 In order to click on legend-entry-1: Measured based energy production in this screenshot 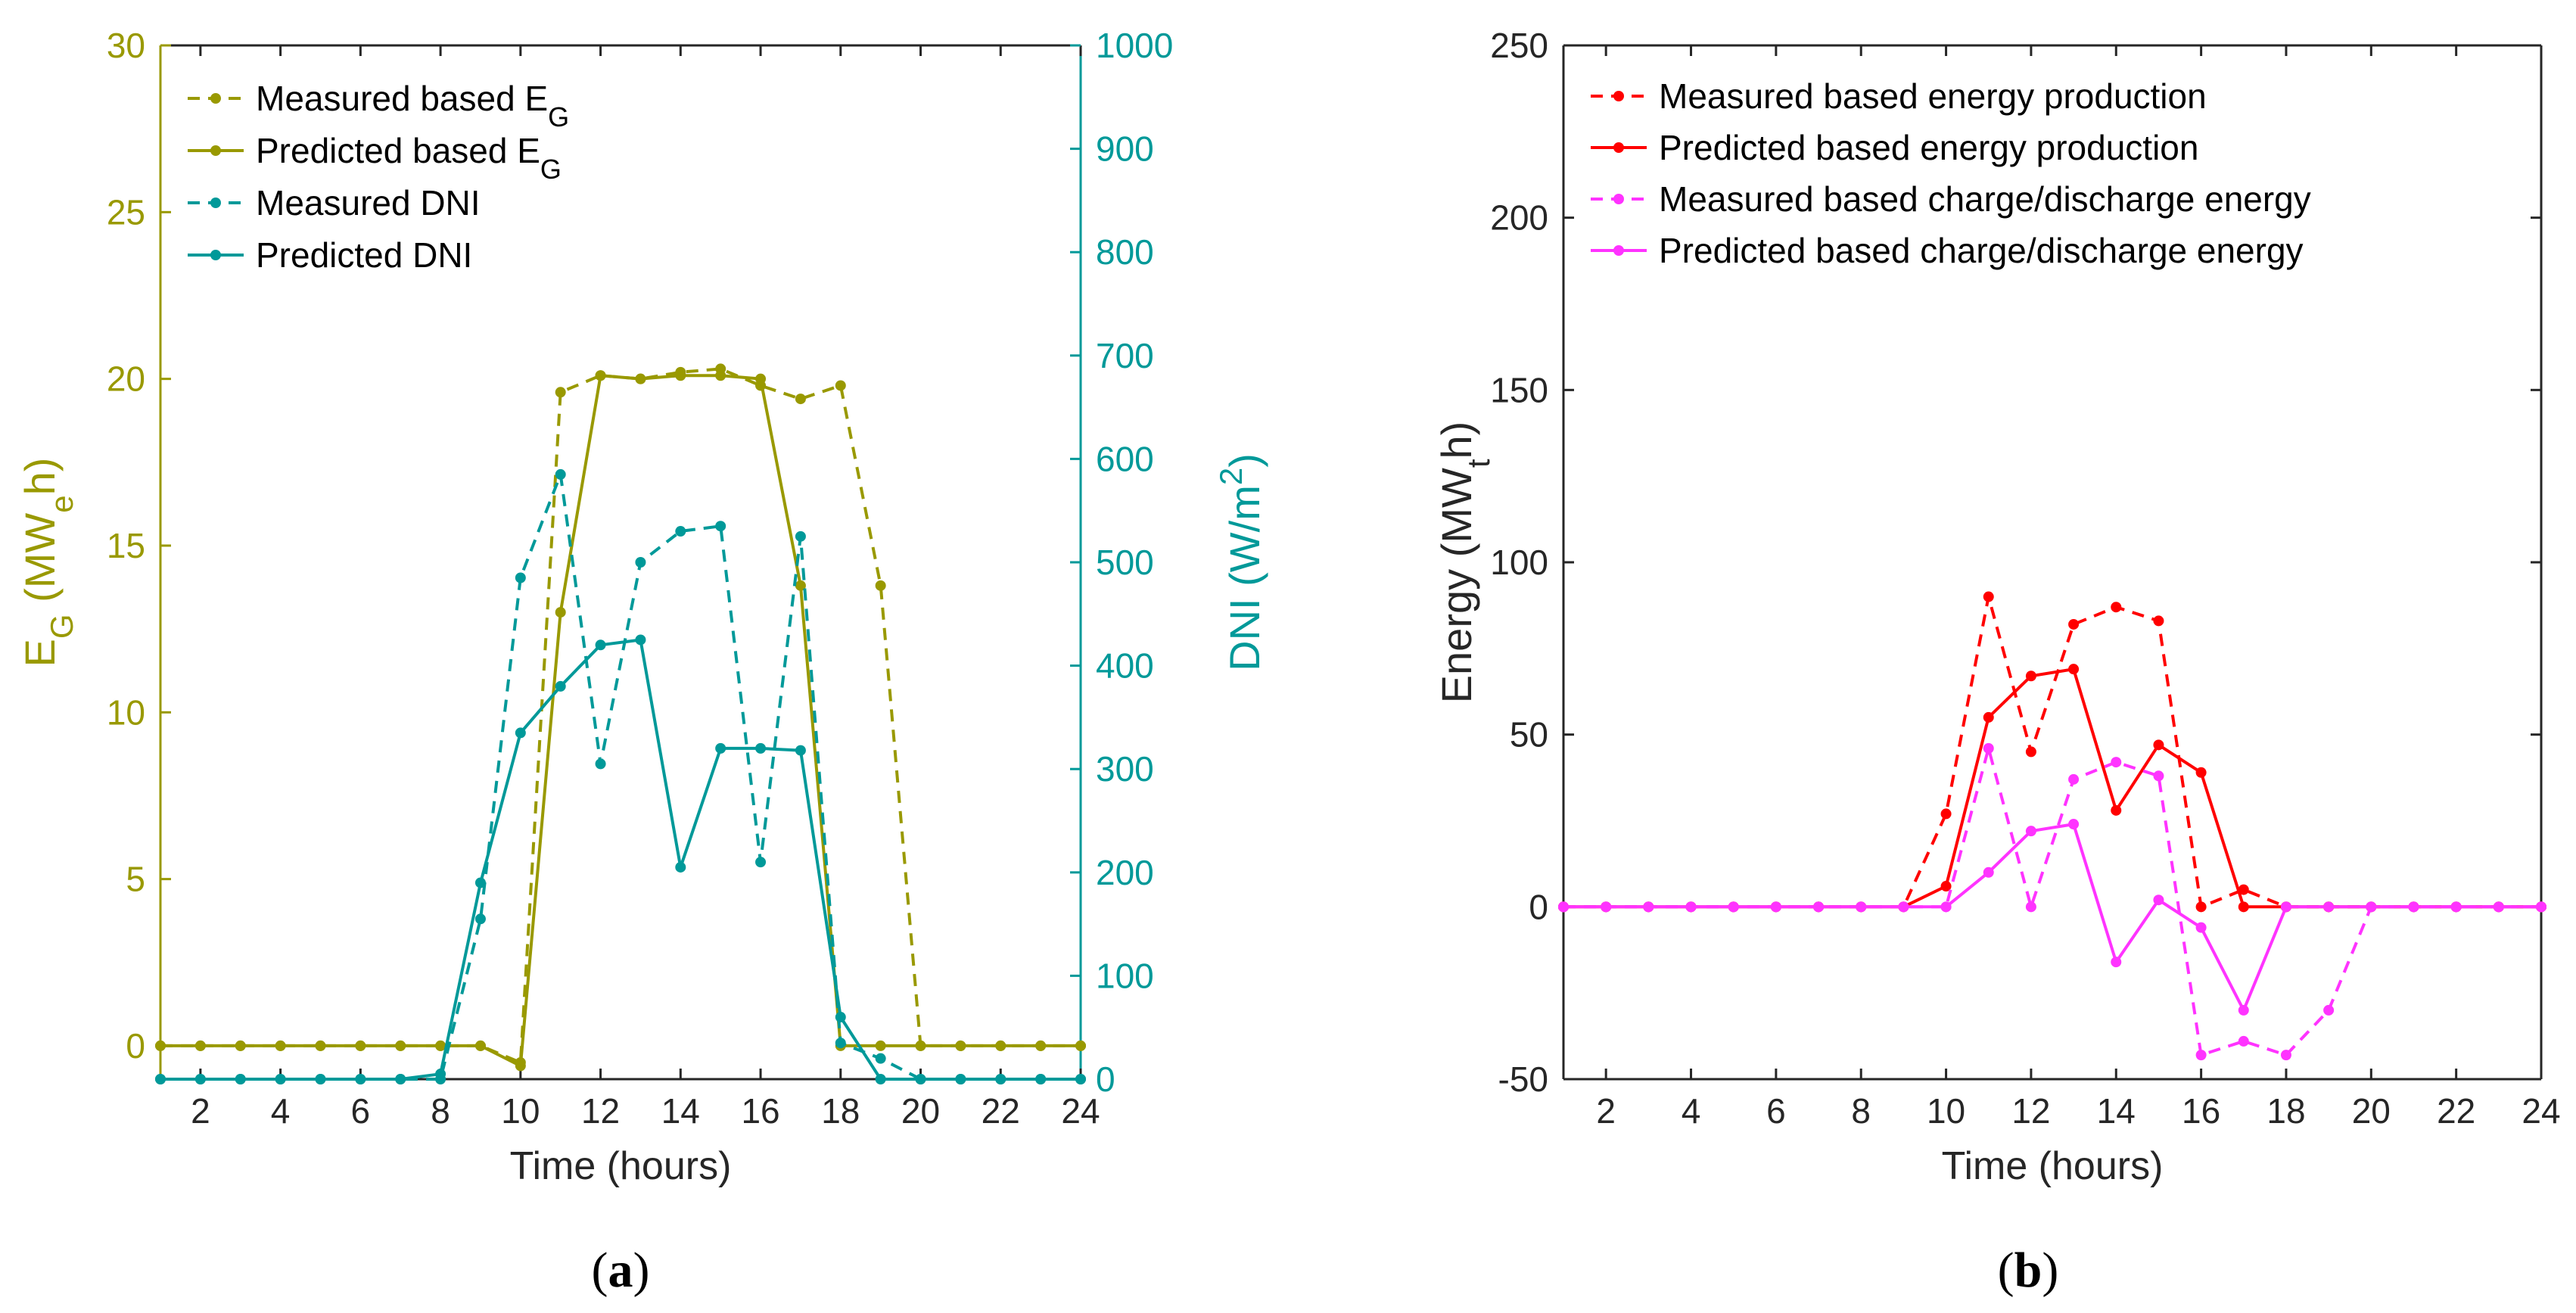, I will do `click(1933, 96)`.